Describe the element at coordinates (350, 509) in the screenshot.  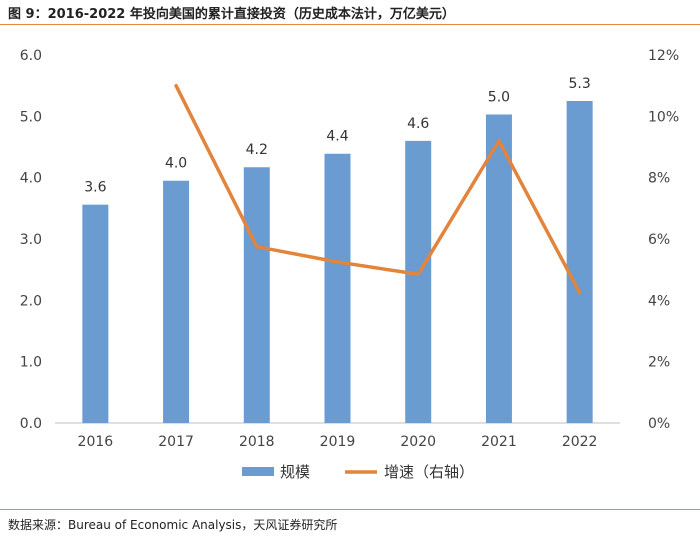
I see `source-rule` at that location.